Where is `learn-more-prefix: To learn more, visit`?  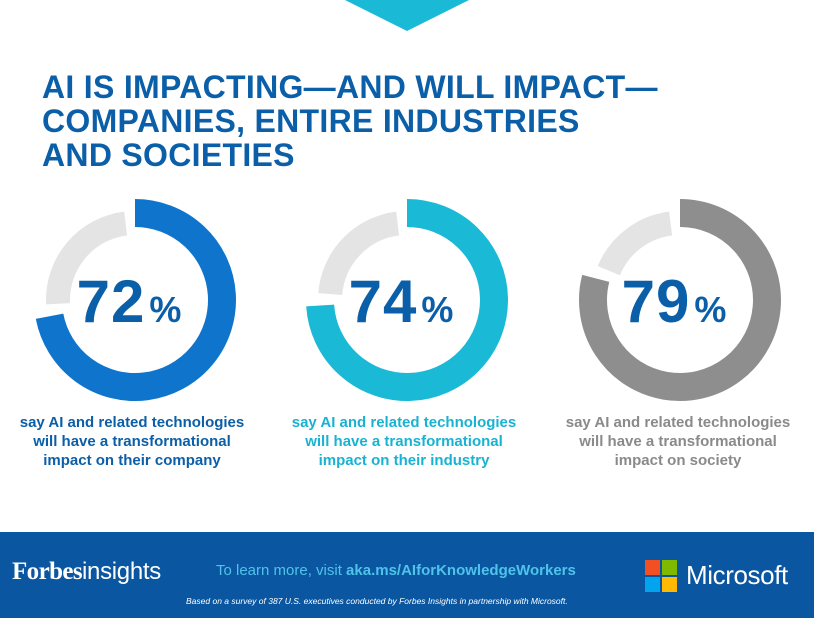
learn-more-prefix: To learn more, visit is located at coordinates (281, 570).